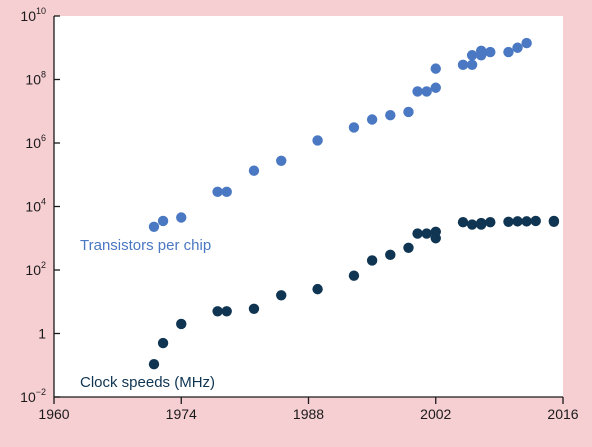 This screenshot has height=447, width=592. I want to click on y-tick-label: 10⁴, so click(35, 206).